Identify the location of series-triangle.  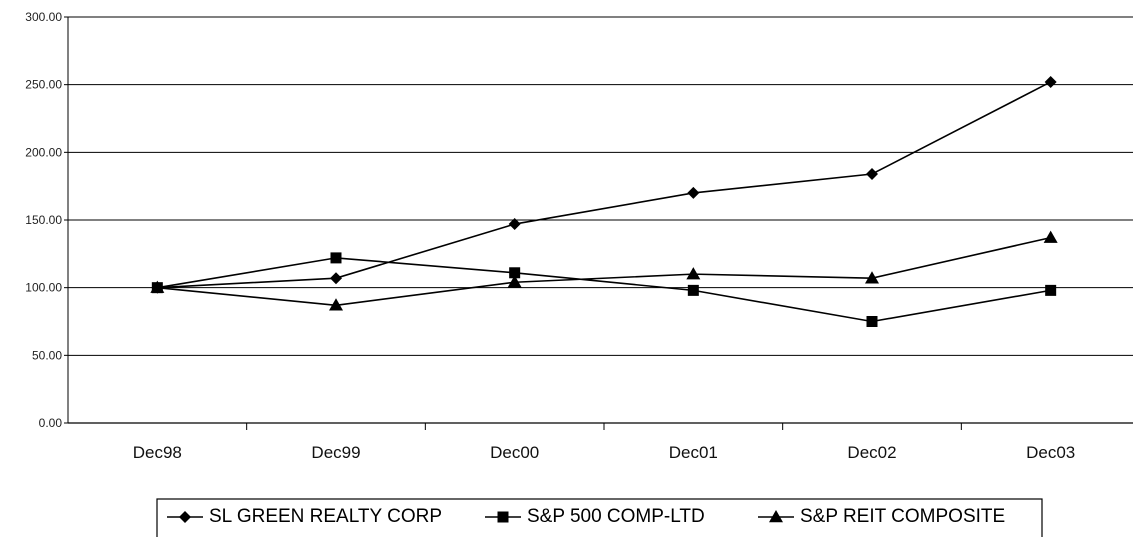
(604, 270).